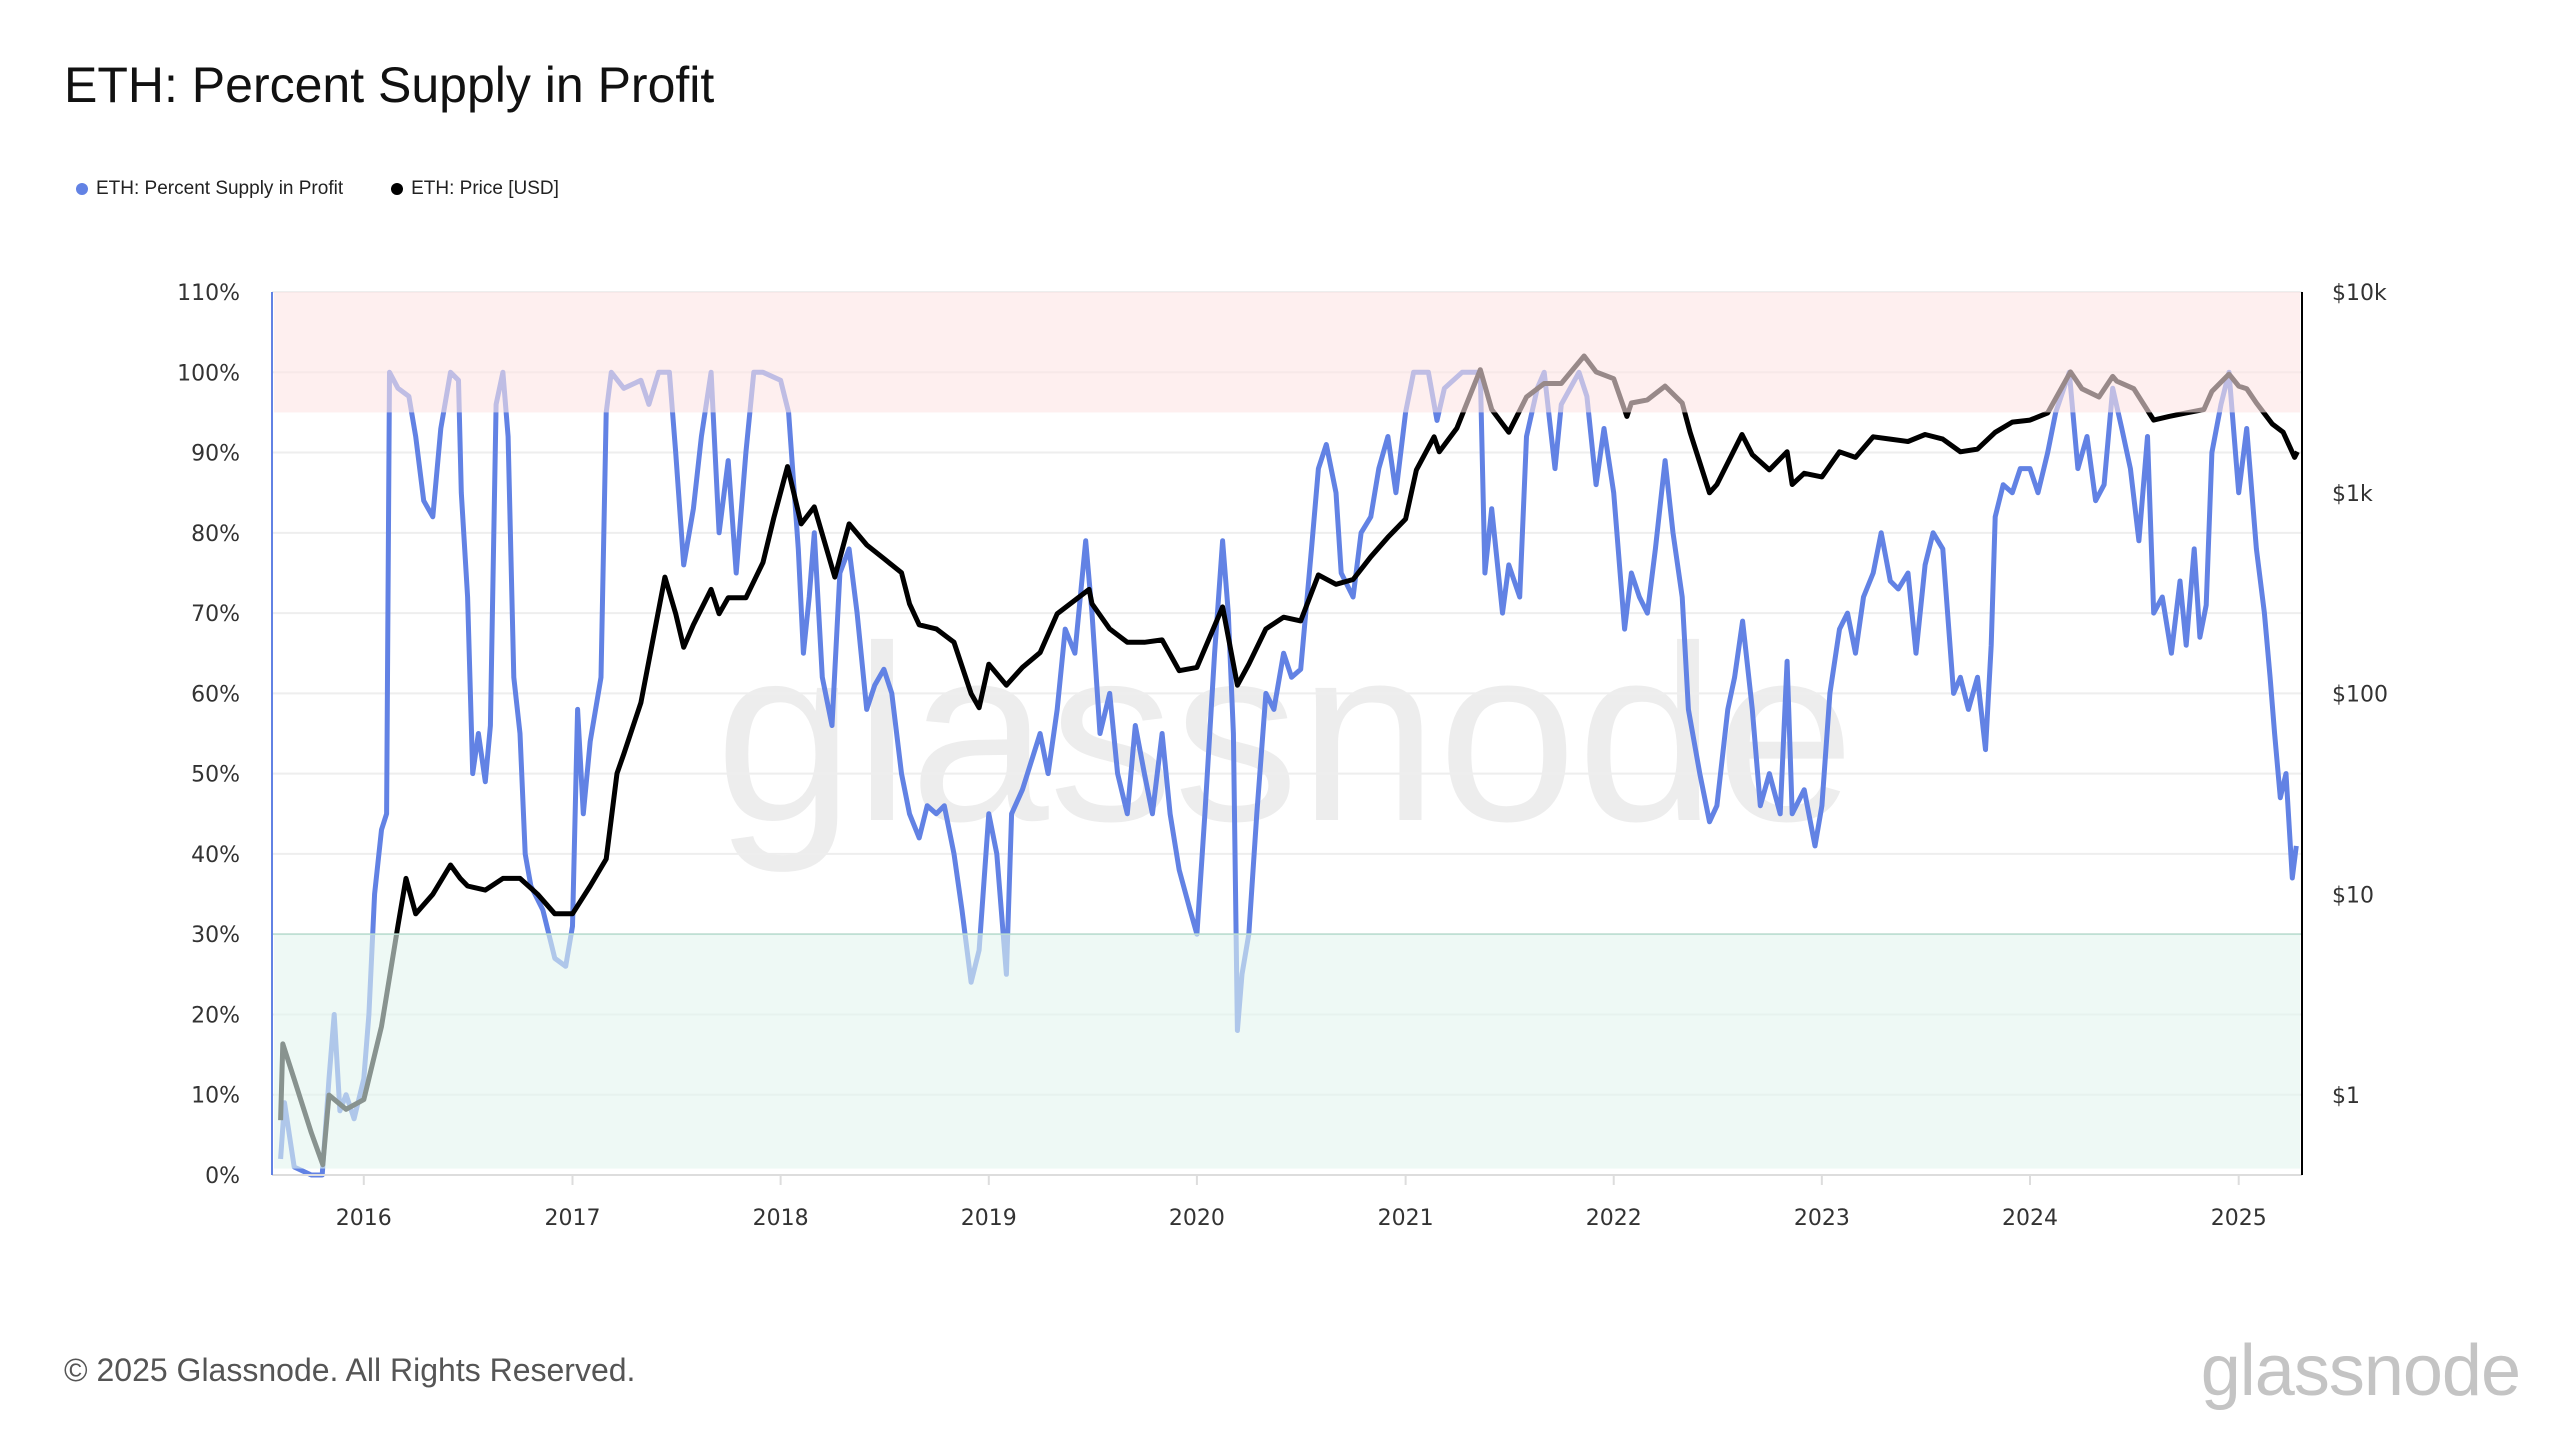  What do you see at coordinates (2359, 293) in the screenshot?
I see `y-right-tick-label: $10k` at bounding box center [2359, 293].